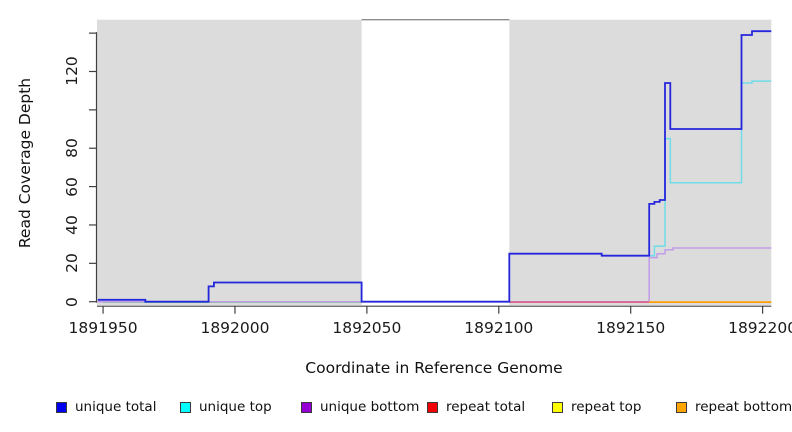 This screenshot has width=792, height=432. What do you see at coordinates (235, 328) in the screenshot?
I see `x-tick-label: 1892000` at bounding box center [235, 328].